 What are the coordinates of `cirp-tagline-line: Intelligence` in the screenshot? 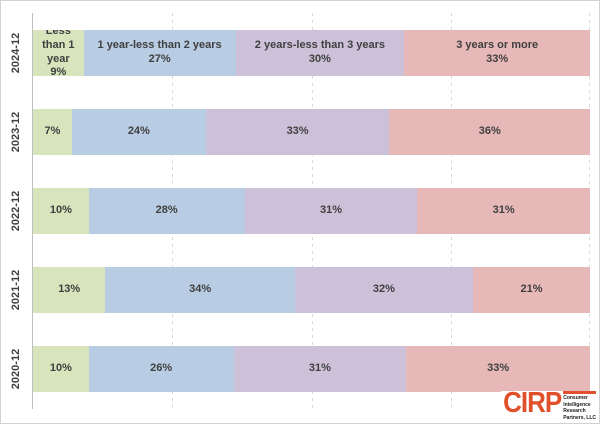 It's located at (577, 404).